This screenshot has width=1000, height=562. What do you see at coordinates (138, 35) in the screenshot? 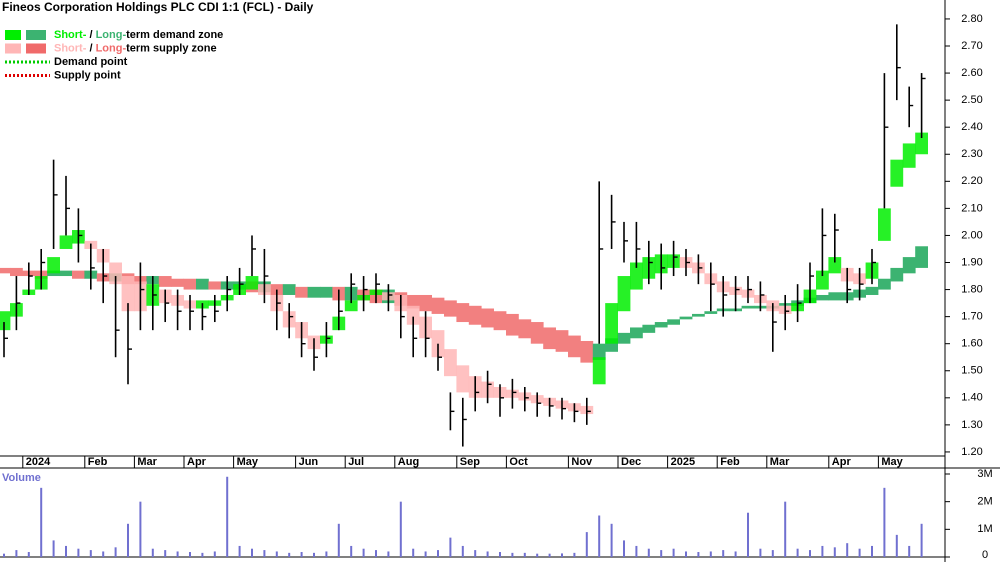
I see `legend-label: Short- / Long-term demand zone` at bounding box center [138, 35].